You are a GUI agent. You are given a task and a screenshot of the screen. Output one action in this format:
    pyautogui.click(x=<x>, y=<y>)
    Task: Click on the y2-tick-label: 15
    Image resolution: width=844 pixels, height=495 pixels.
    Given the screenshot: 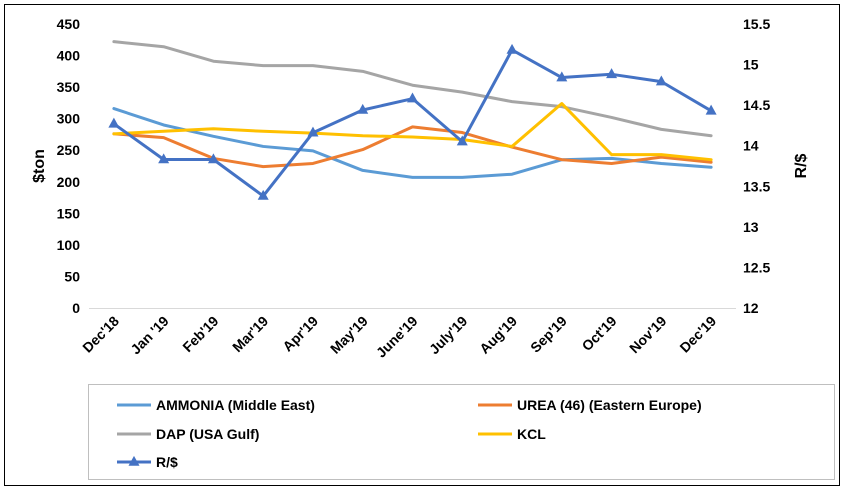 What is the action you would take?
    pyautogui.click(x=751, y=65)
    